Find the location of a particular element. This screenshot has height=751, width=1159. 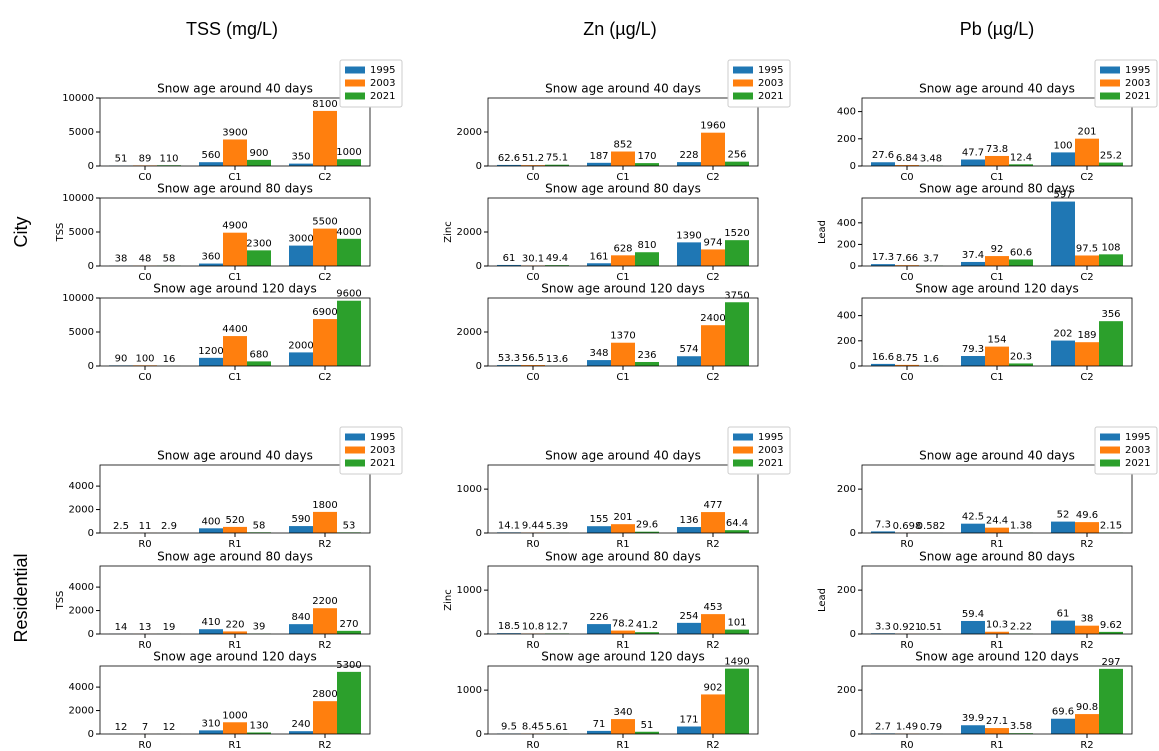

chart-title: Snow age around 120 days is located at coordinates (622, 657).